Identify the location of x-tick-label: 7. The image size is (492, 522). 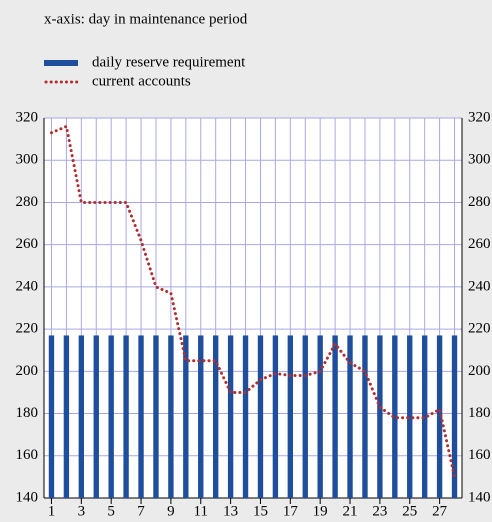
(141, 511).